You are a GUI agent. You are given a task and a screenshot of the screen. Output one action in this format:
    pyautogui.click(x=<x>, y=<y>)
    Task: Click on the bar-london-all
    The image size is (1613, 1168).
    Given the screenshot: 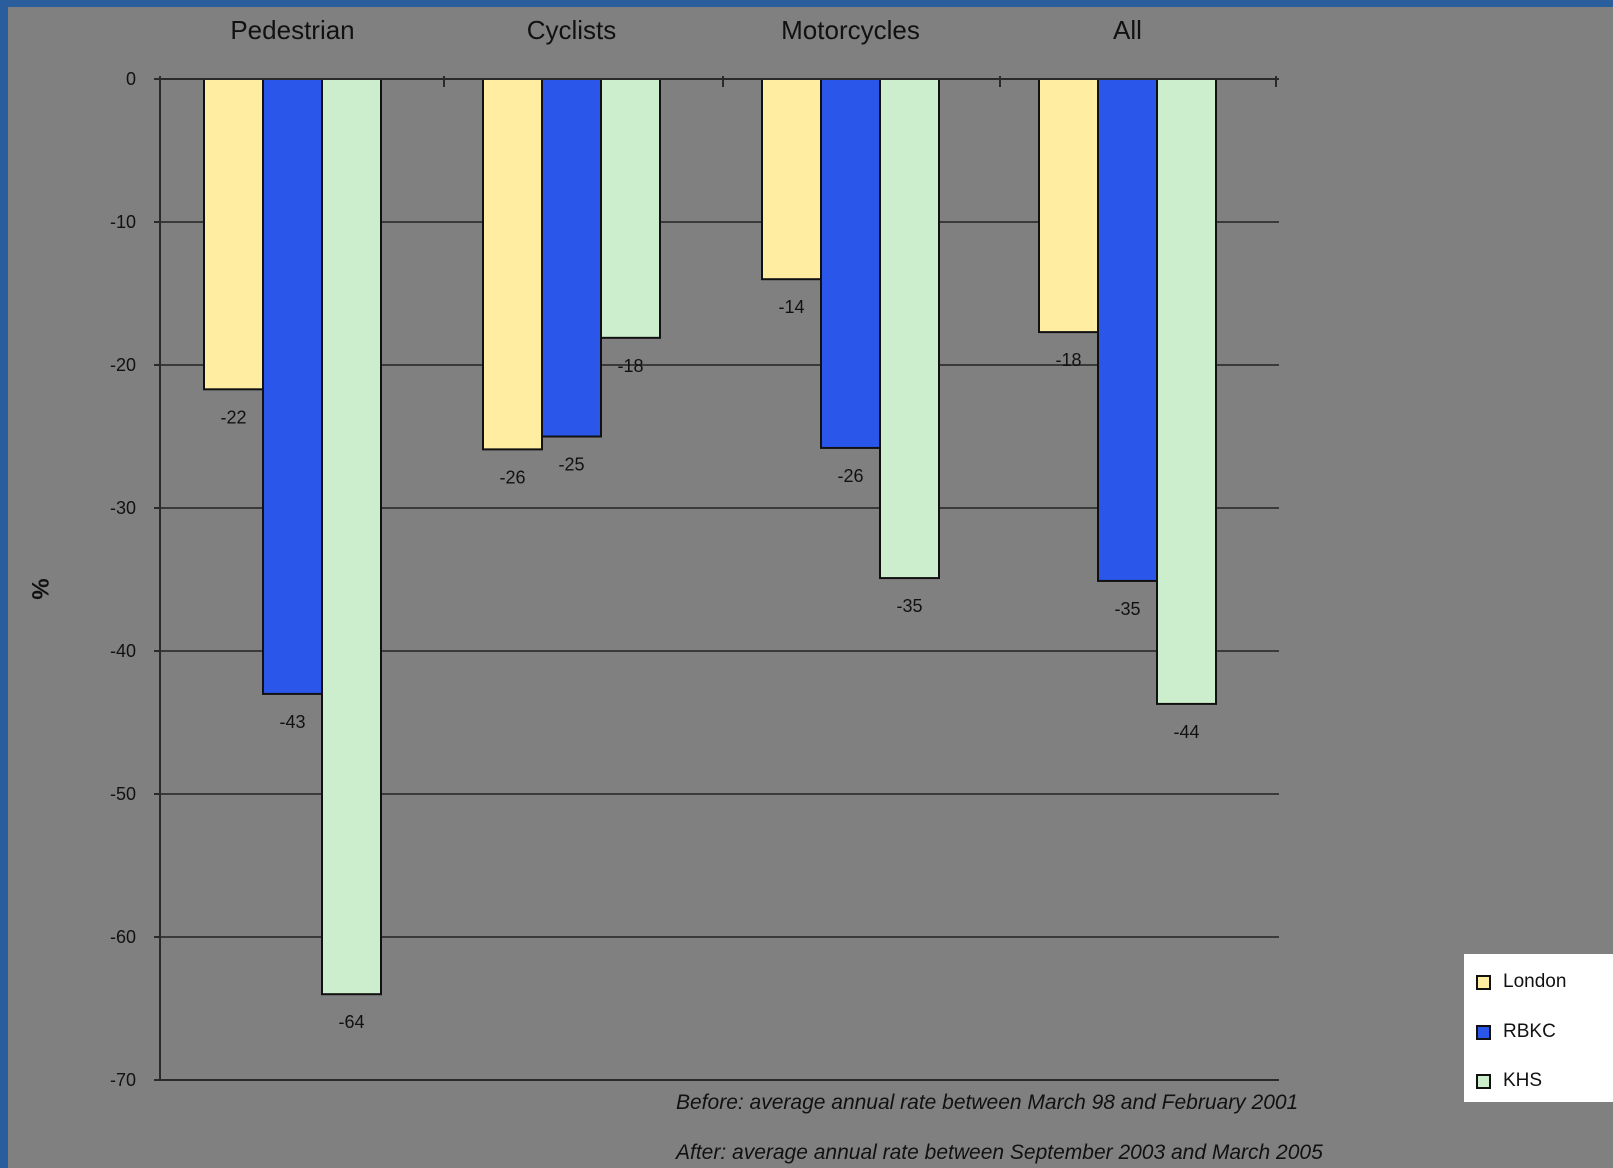 What is the action you would take?
    pyautogui.click(x=1068, y=206)
    